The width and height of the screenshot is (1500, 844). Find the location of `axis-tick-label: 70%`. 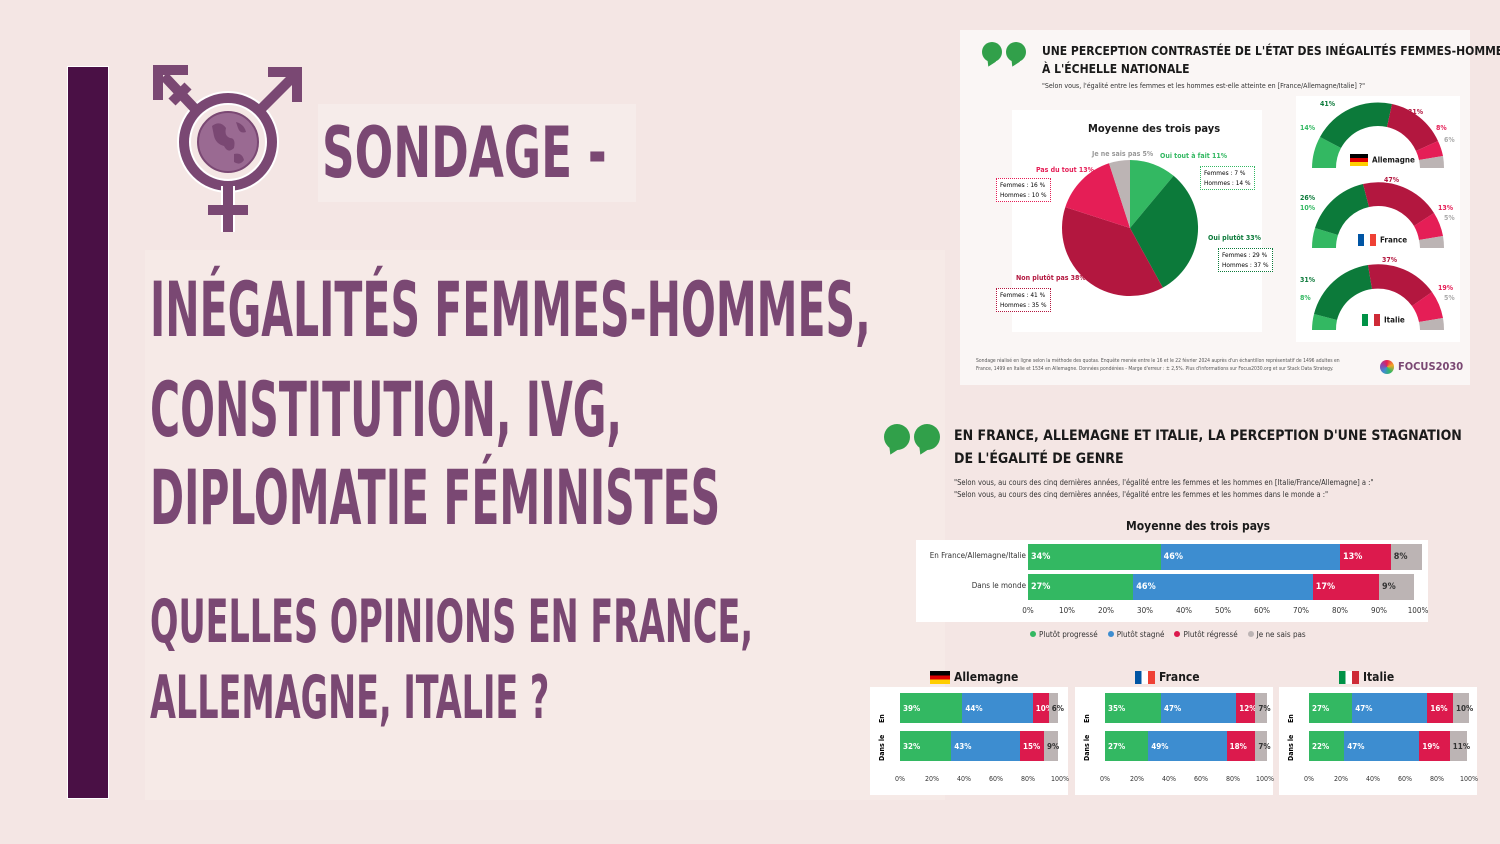

axis-tick-label: 70% is located at coordinates (1301, 610).